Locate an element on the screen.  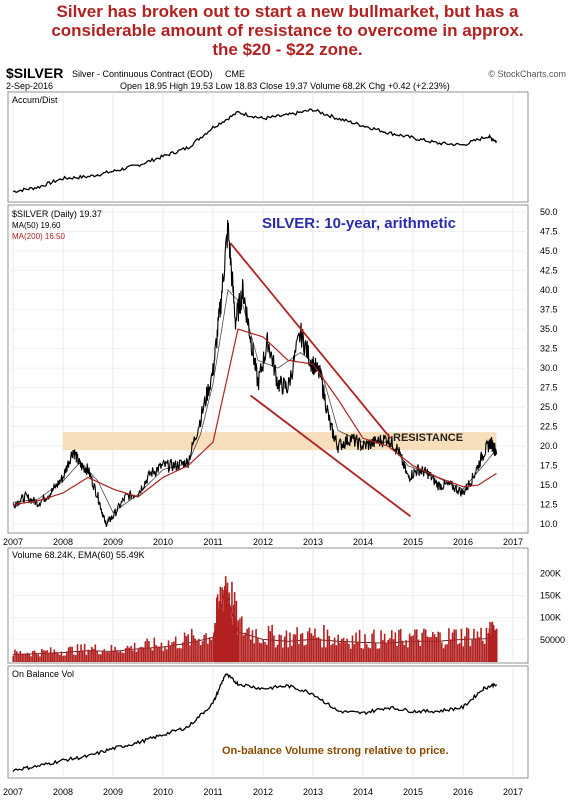
x-tick-label-bottom: 2009 is located at coordinates (113, 792).